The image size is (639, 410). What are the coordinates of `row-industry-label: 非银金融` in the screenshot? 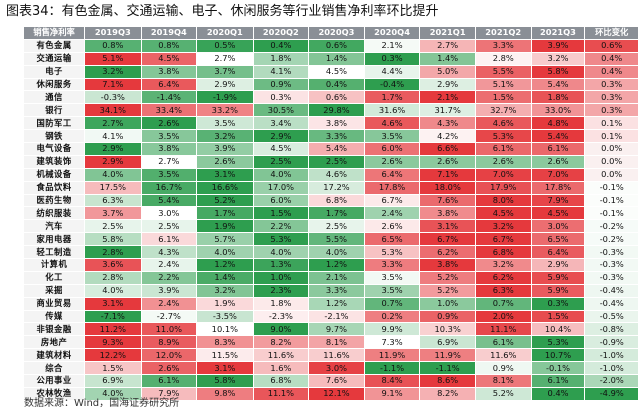 It's located at (55, 329).